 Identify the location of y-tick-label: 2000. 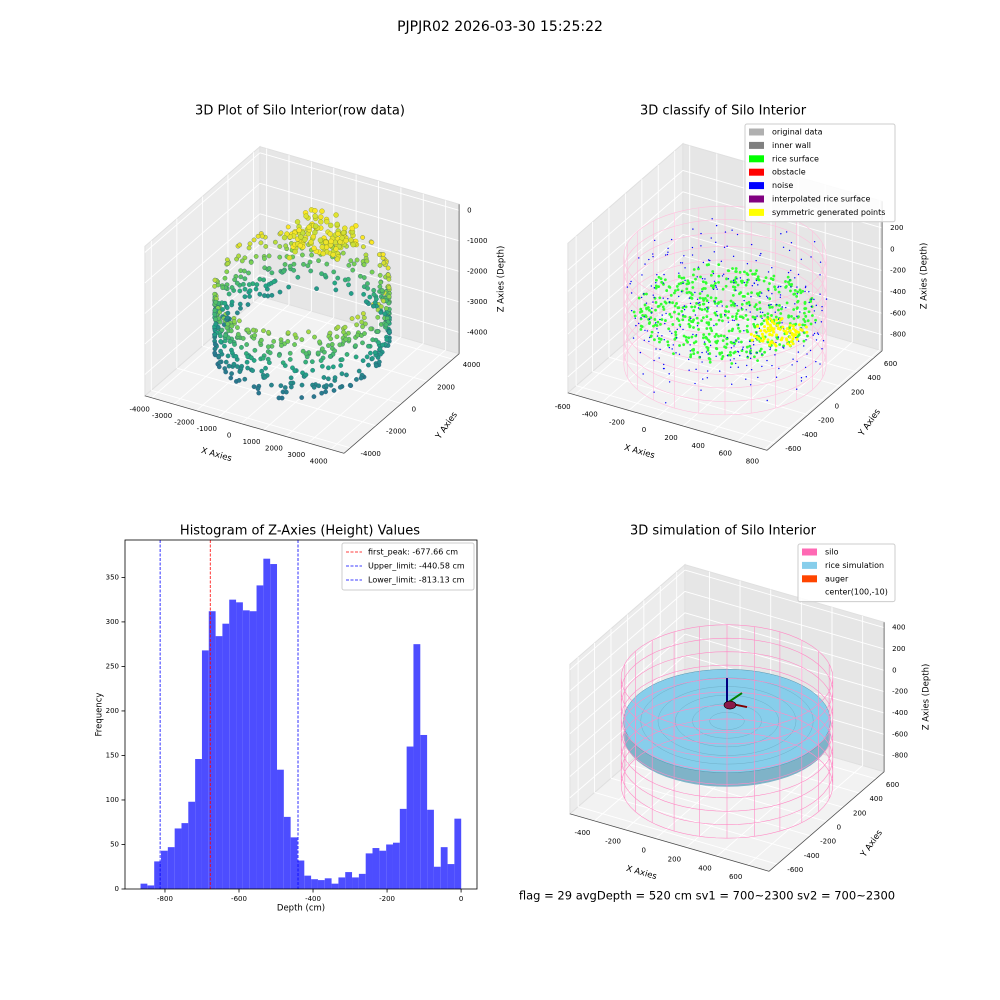
(446, 387).